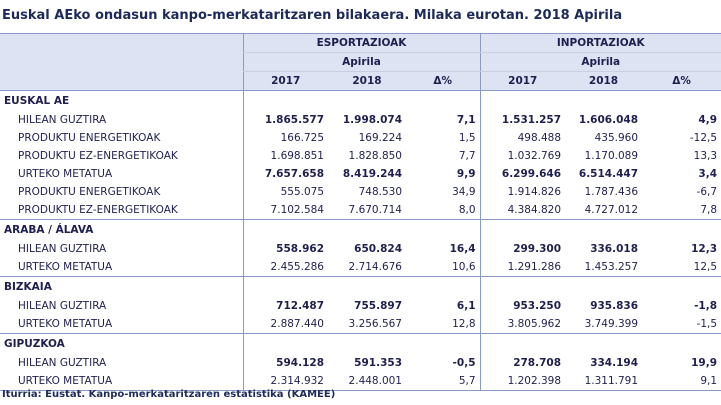 The image size is (721, 405). I want to click on value-cell: 12,5, so click(681, 267).